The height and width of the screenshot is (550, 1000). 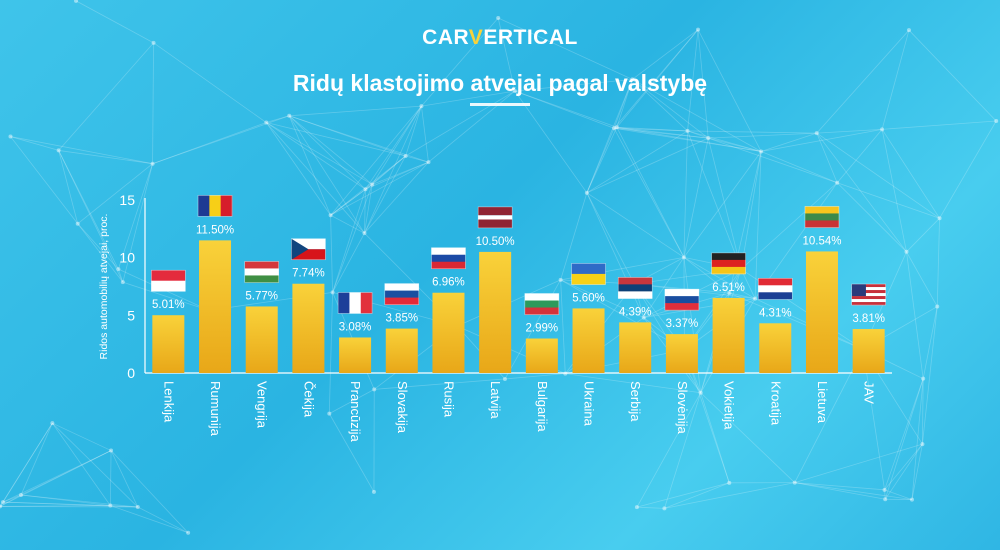 What do you see at coordinates (127, 258) in the screenshot?
I see `y-tick-label: 10` at bounding box center [127, 258].